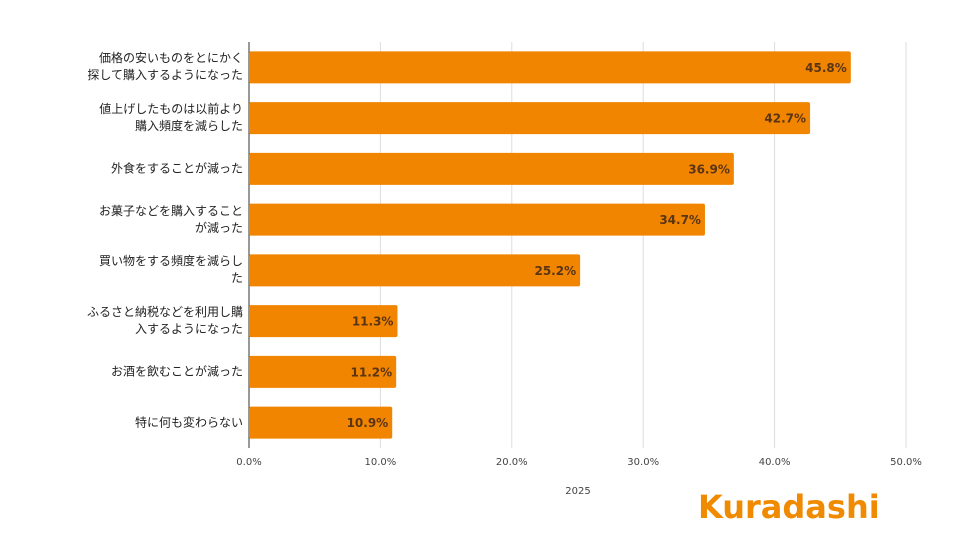  What do you see at coordinates (176, 371) in the screenshot?
I see `y-tick-label: お酒を飲むことが減った` at bounding box center [176, 371].